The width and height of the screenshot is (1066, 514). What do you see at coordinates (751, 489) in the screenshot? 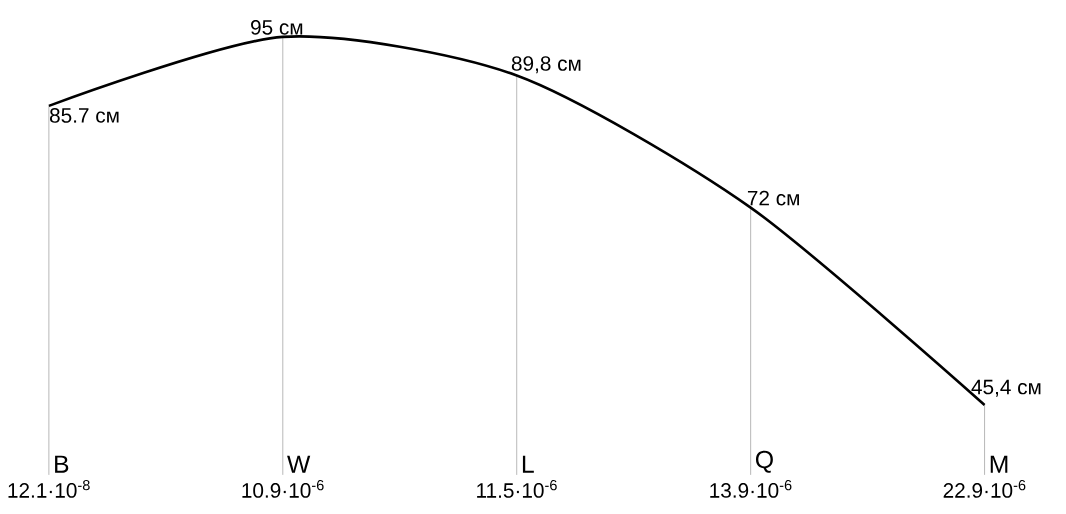
I see `x-tick-label: 13.9·10$^{-6}$` at bounding box center [751, 489].